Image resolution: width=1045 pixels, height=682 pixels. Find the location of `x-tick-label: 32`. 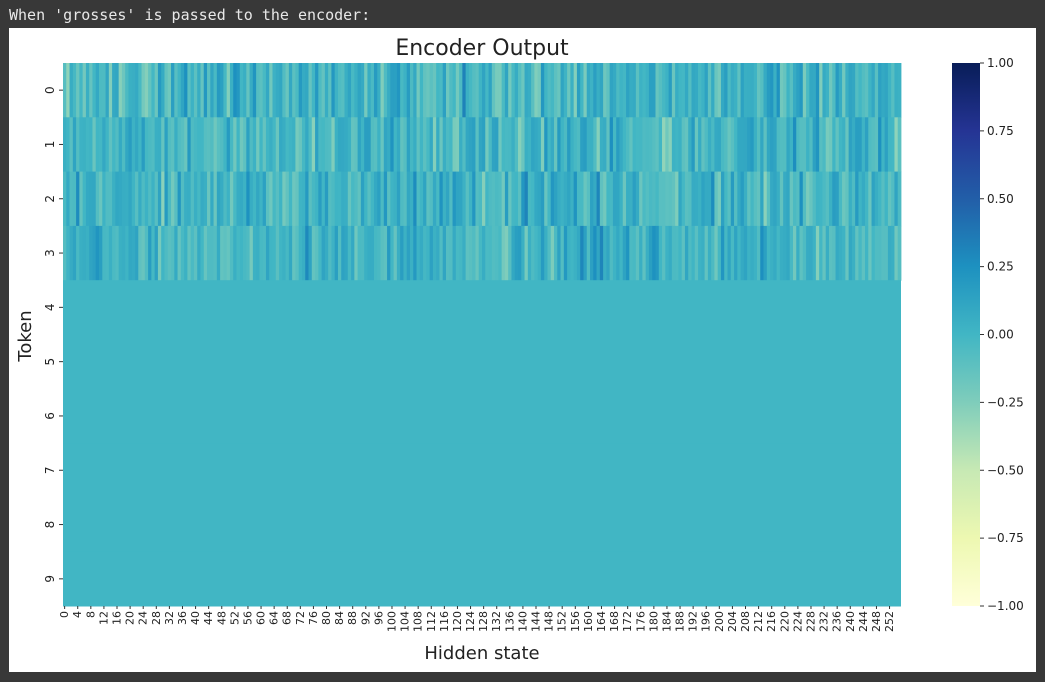

x-tick-label: 32 is located at coordinates (169, 618).